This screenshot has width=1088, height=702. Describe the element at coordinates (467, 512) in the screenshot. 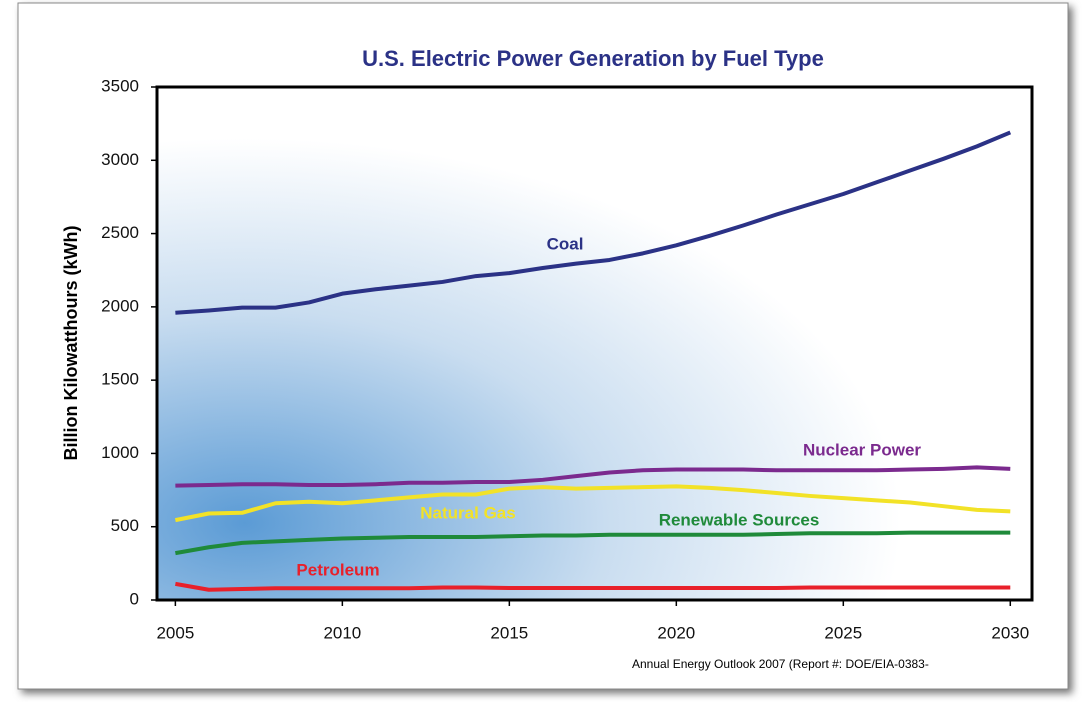

I see `series-label: Natural Gas` at that location.